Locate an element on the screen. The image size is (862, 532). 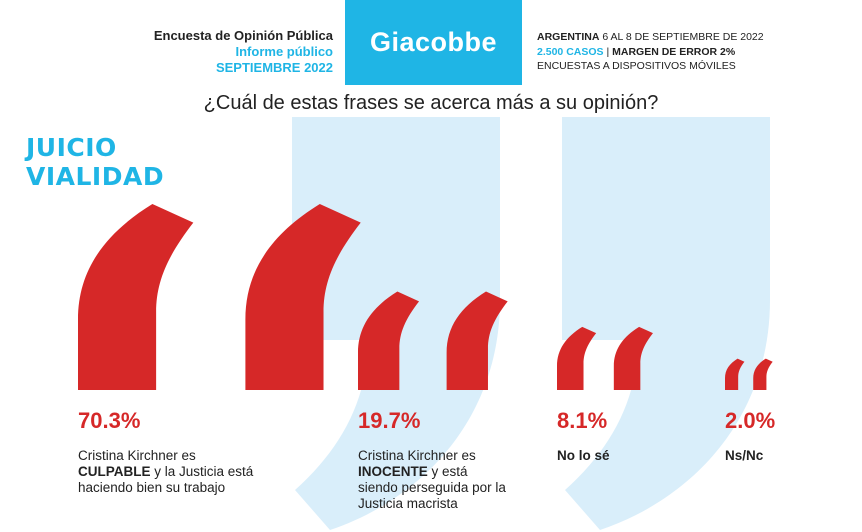
label-no-lo-se: No lo sé is located at coordinates (583, 455).